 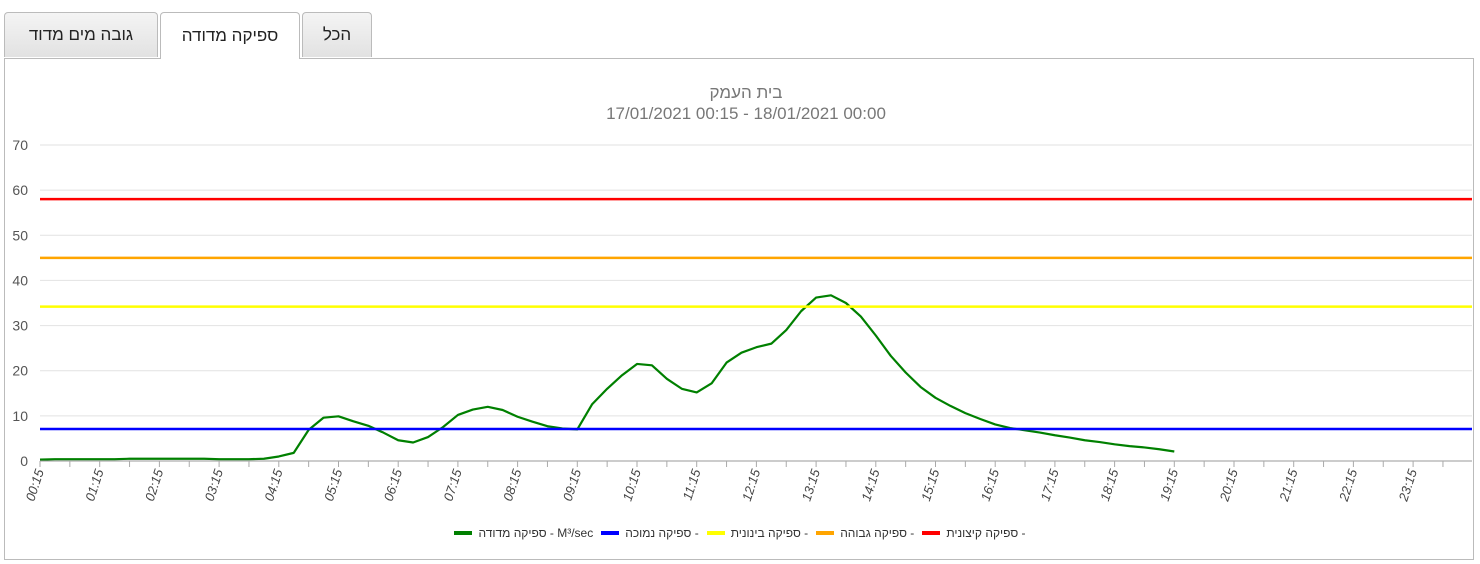 I want to click on y-tick-label: 60, so click(x=20, y=190).